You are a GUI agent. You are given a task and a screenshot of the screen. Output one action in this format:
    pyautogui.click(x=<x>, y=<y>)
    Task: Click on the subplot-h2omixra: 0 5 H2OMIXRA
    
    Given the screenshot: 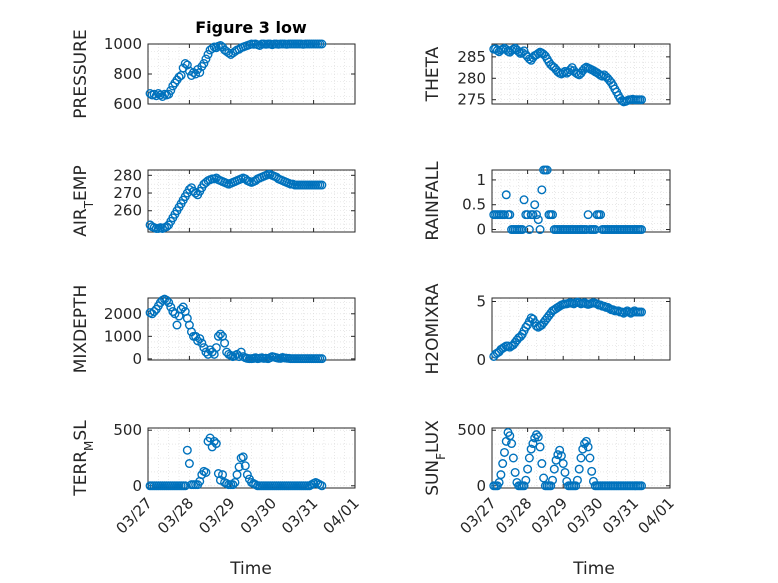 What is the action you would take?
    pyautogui.click(x=547, y=329)
    